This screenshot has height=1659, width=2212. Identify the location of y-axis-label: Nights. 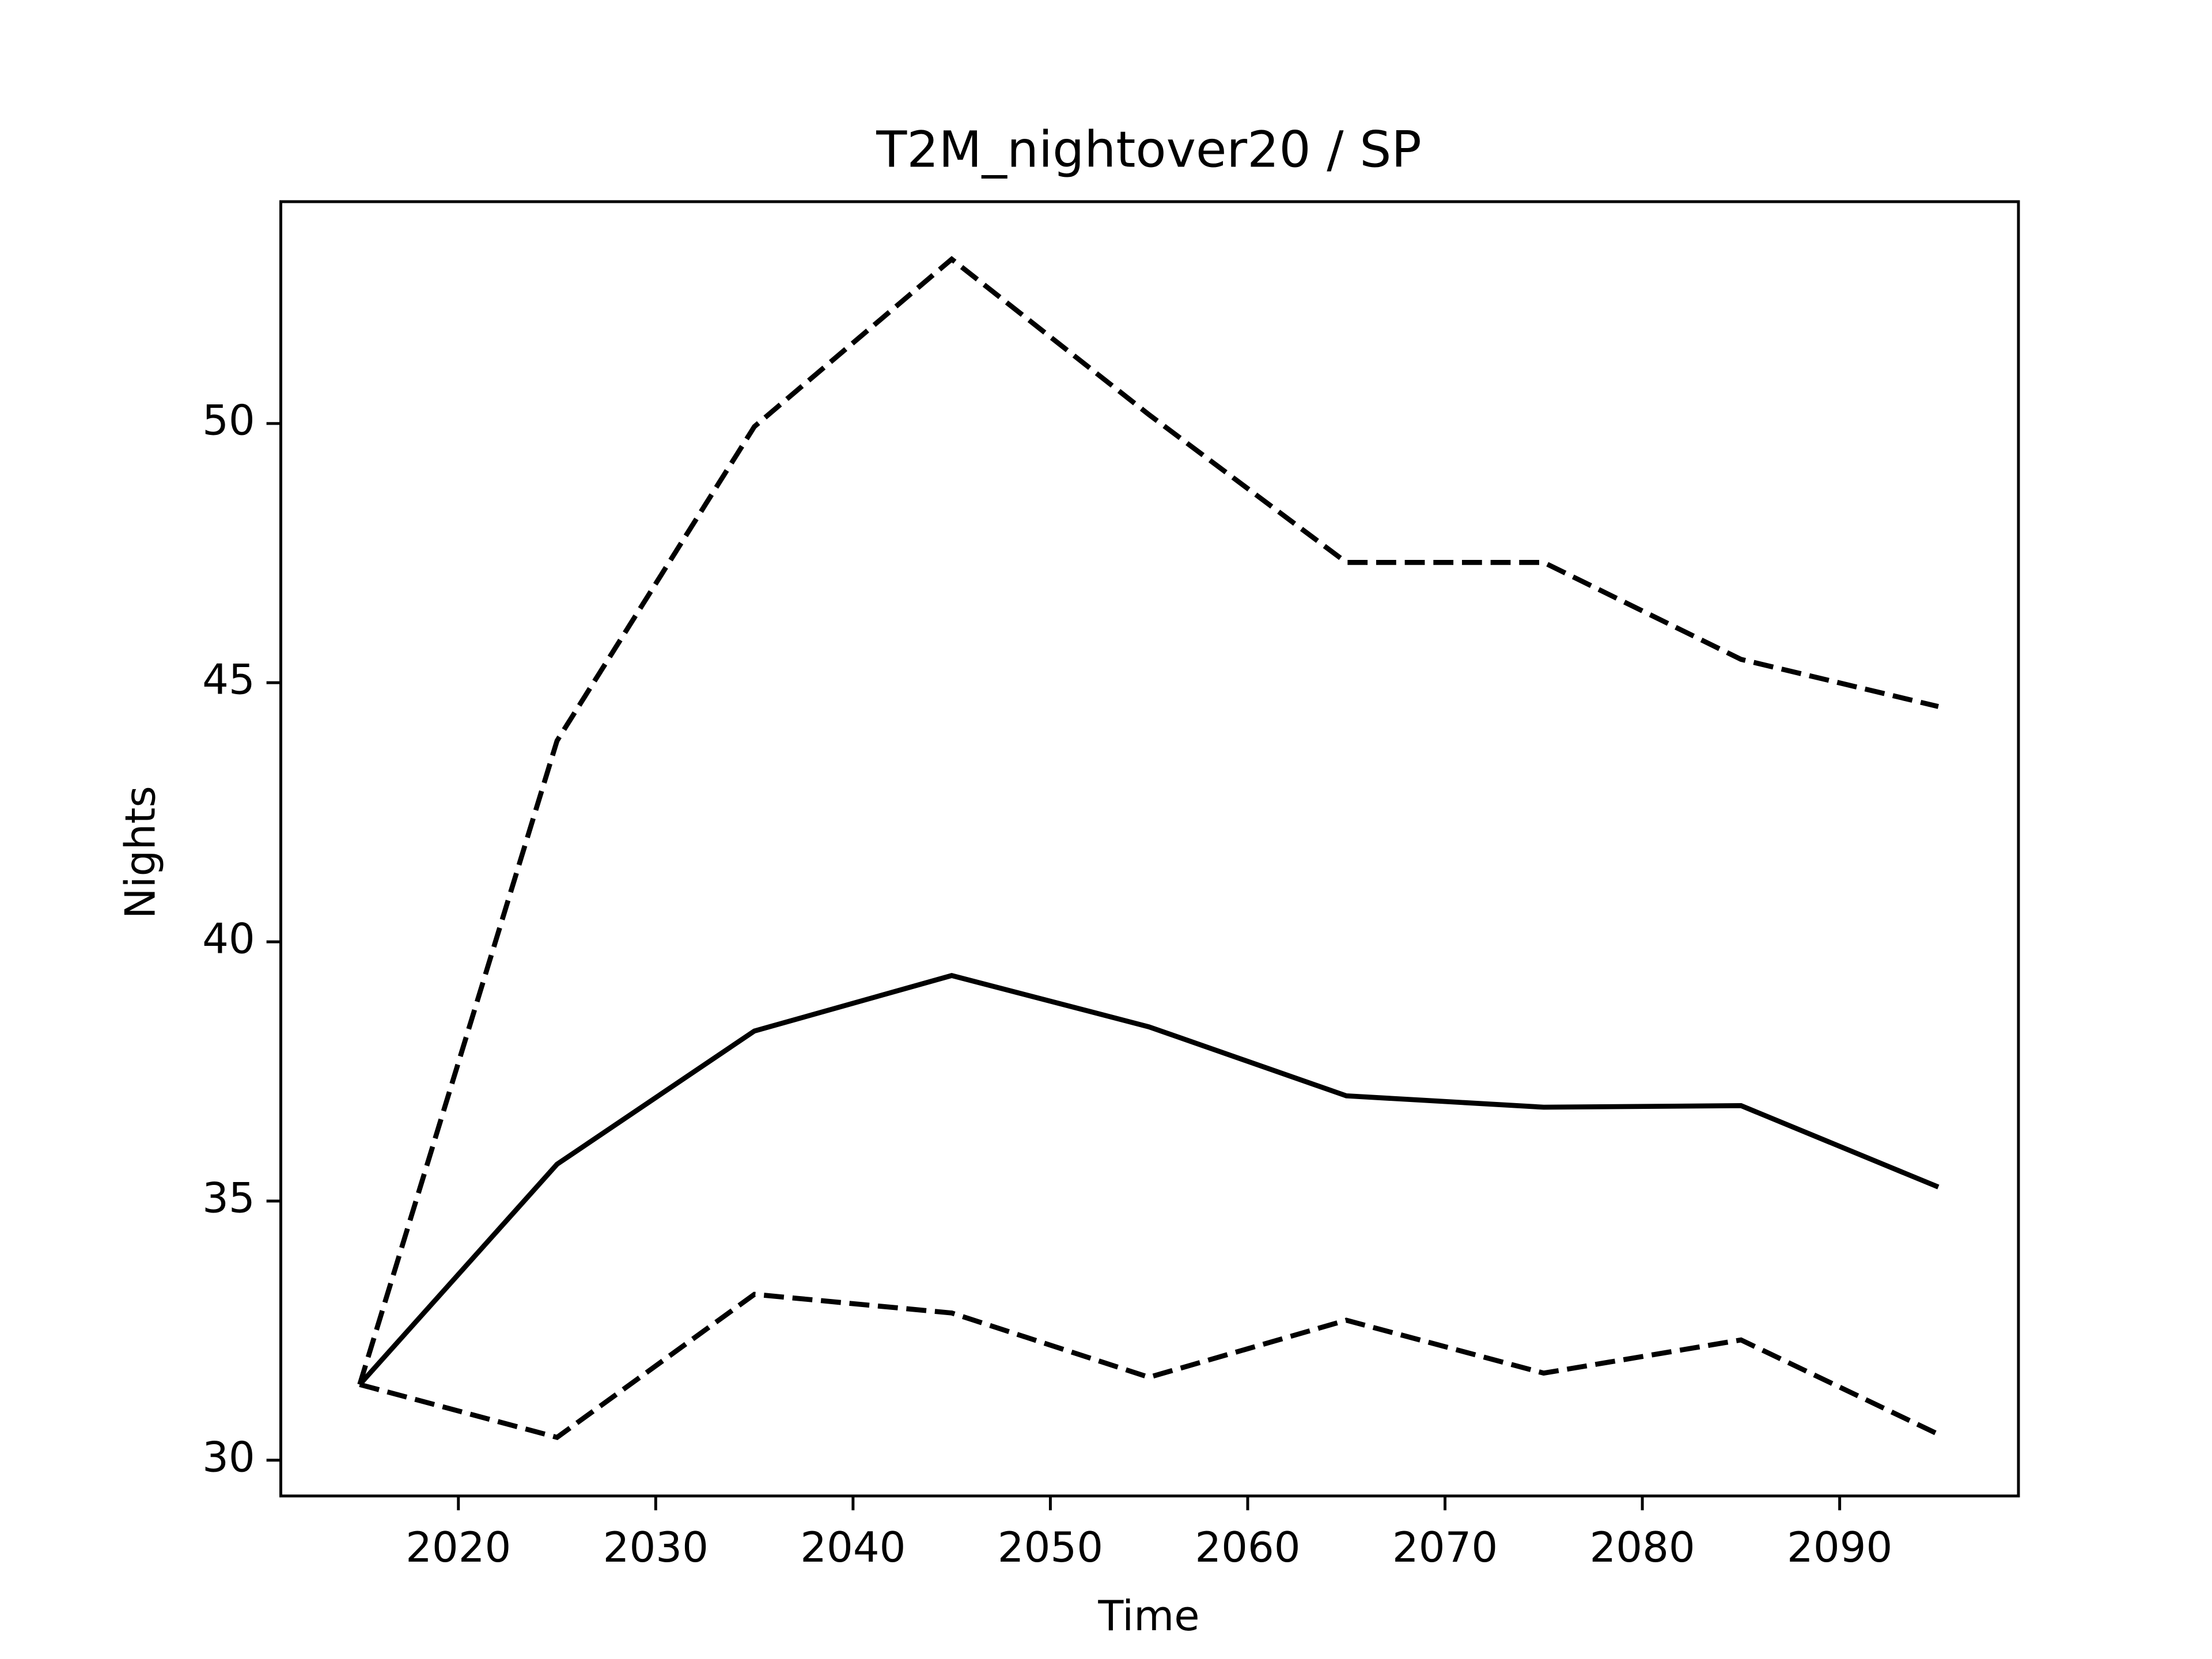
(140, 852).